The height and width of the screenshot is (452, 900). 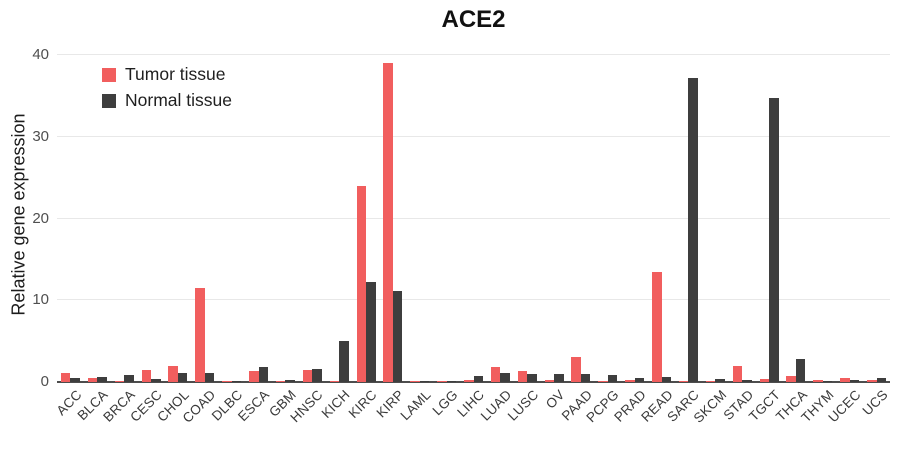 I want to click on bar-kirp-normal, so click(x=397, y=336).